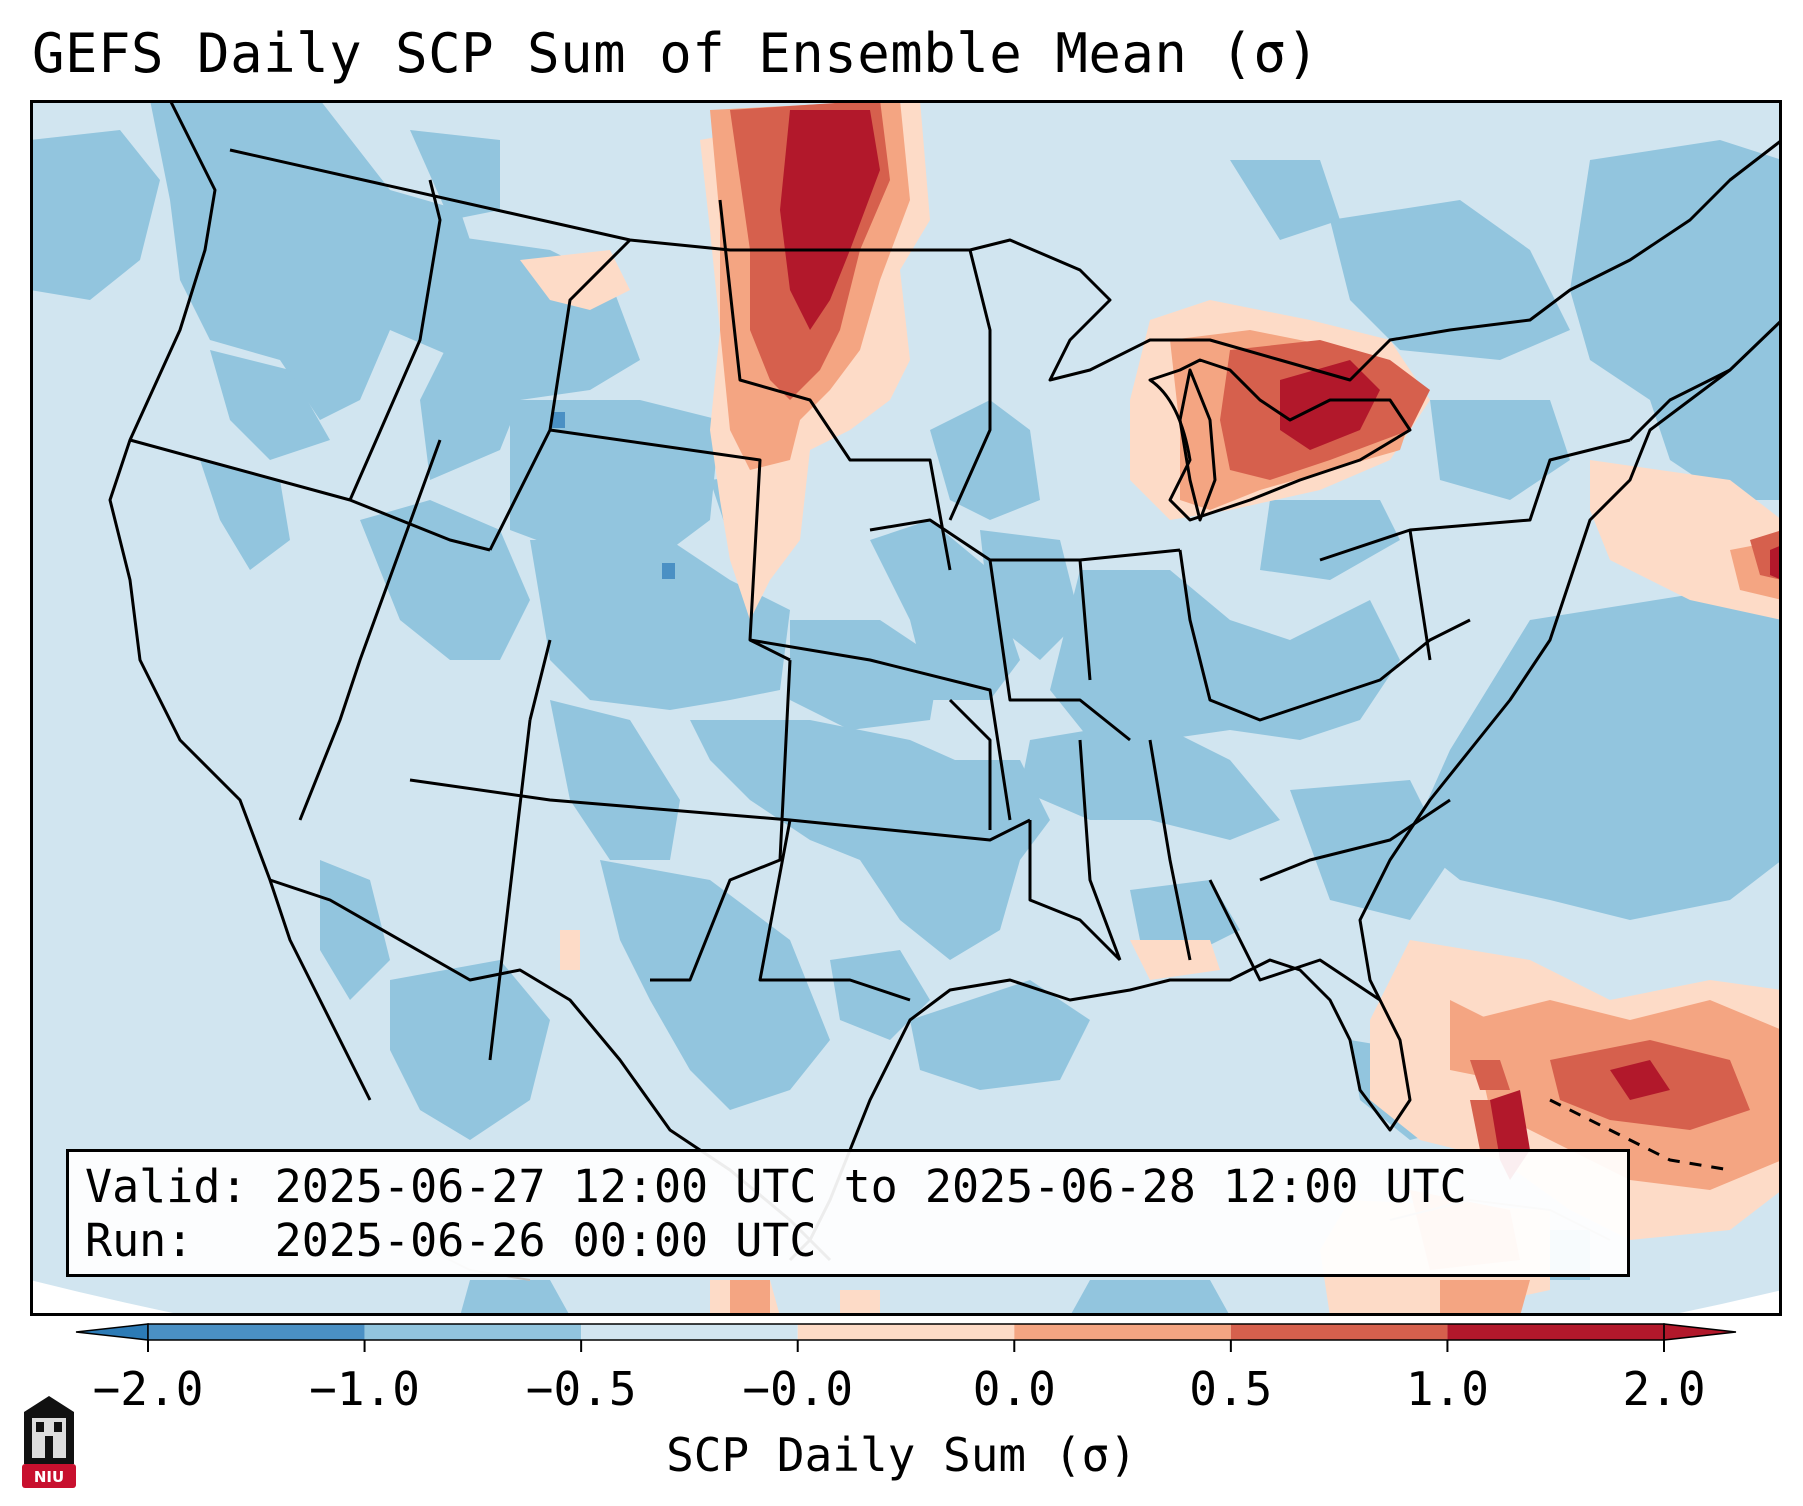 The height and width of the screenshot is (1506, 1803). I want to click on colorbar-tick-label: 0.5, so click(1231, 1389).